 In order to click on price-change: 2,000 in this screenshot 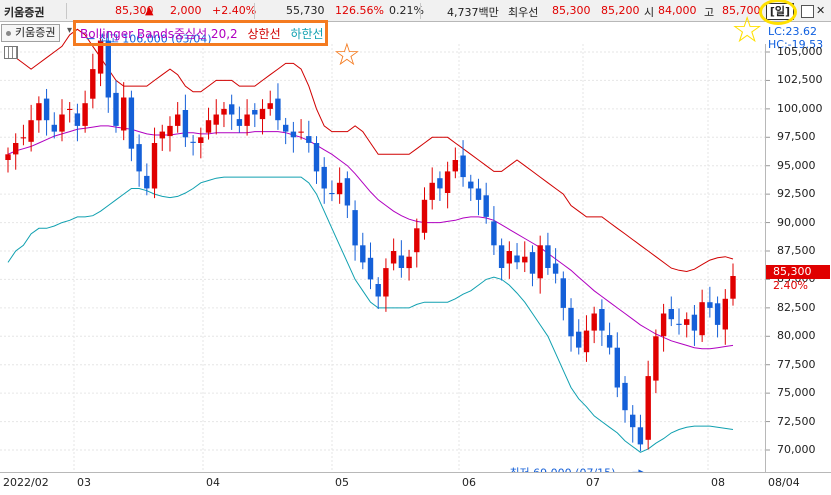, I will do `click(186, 10)`.